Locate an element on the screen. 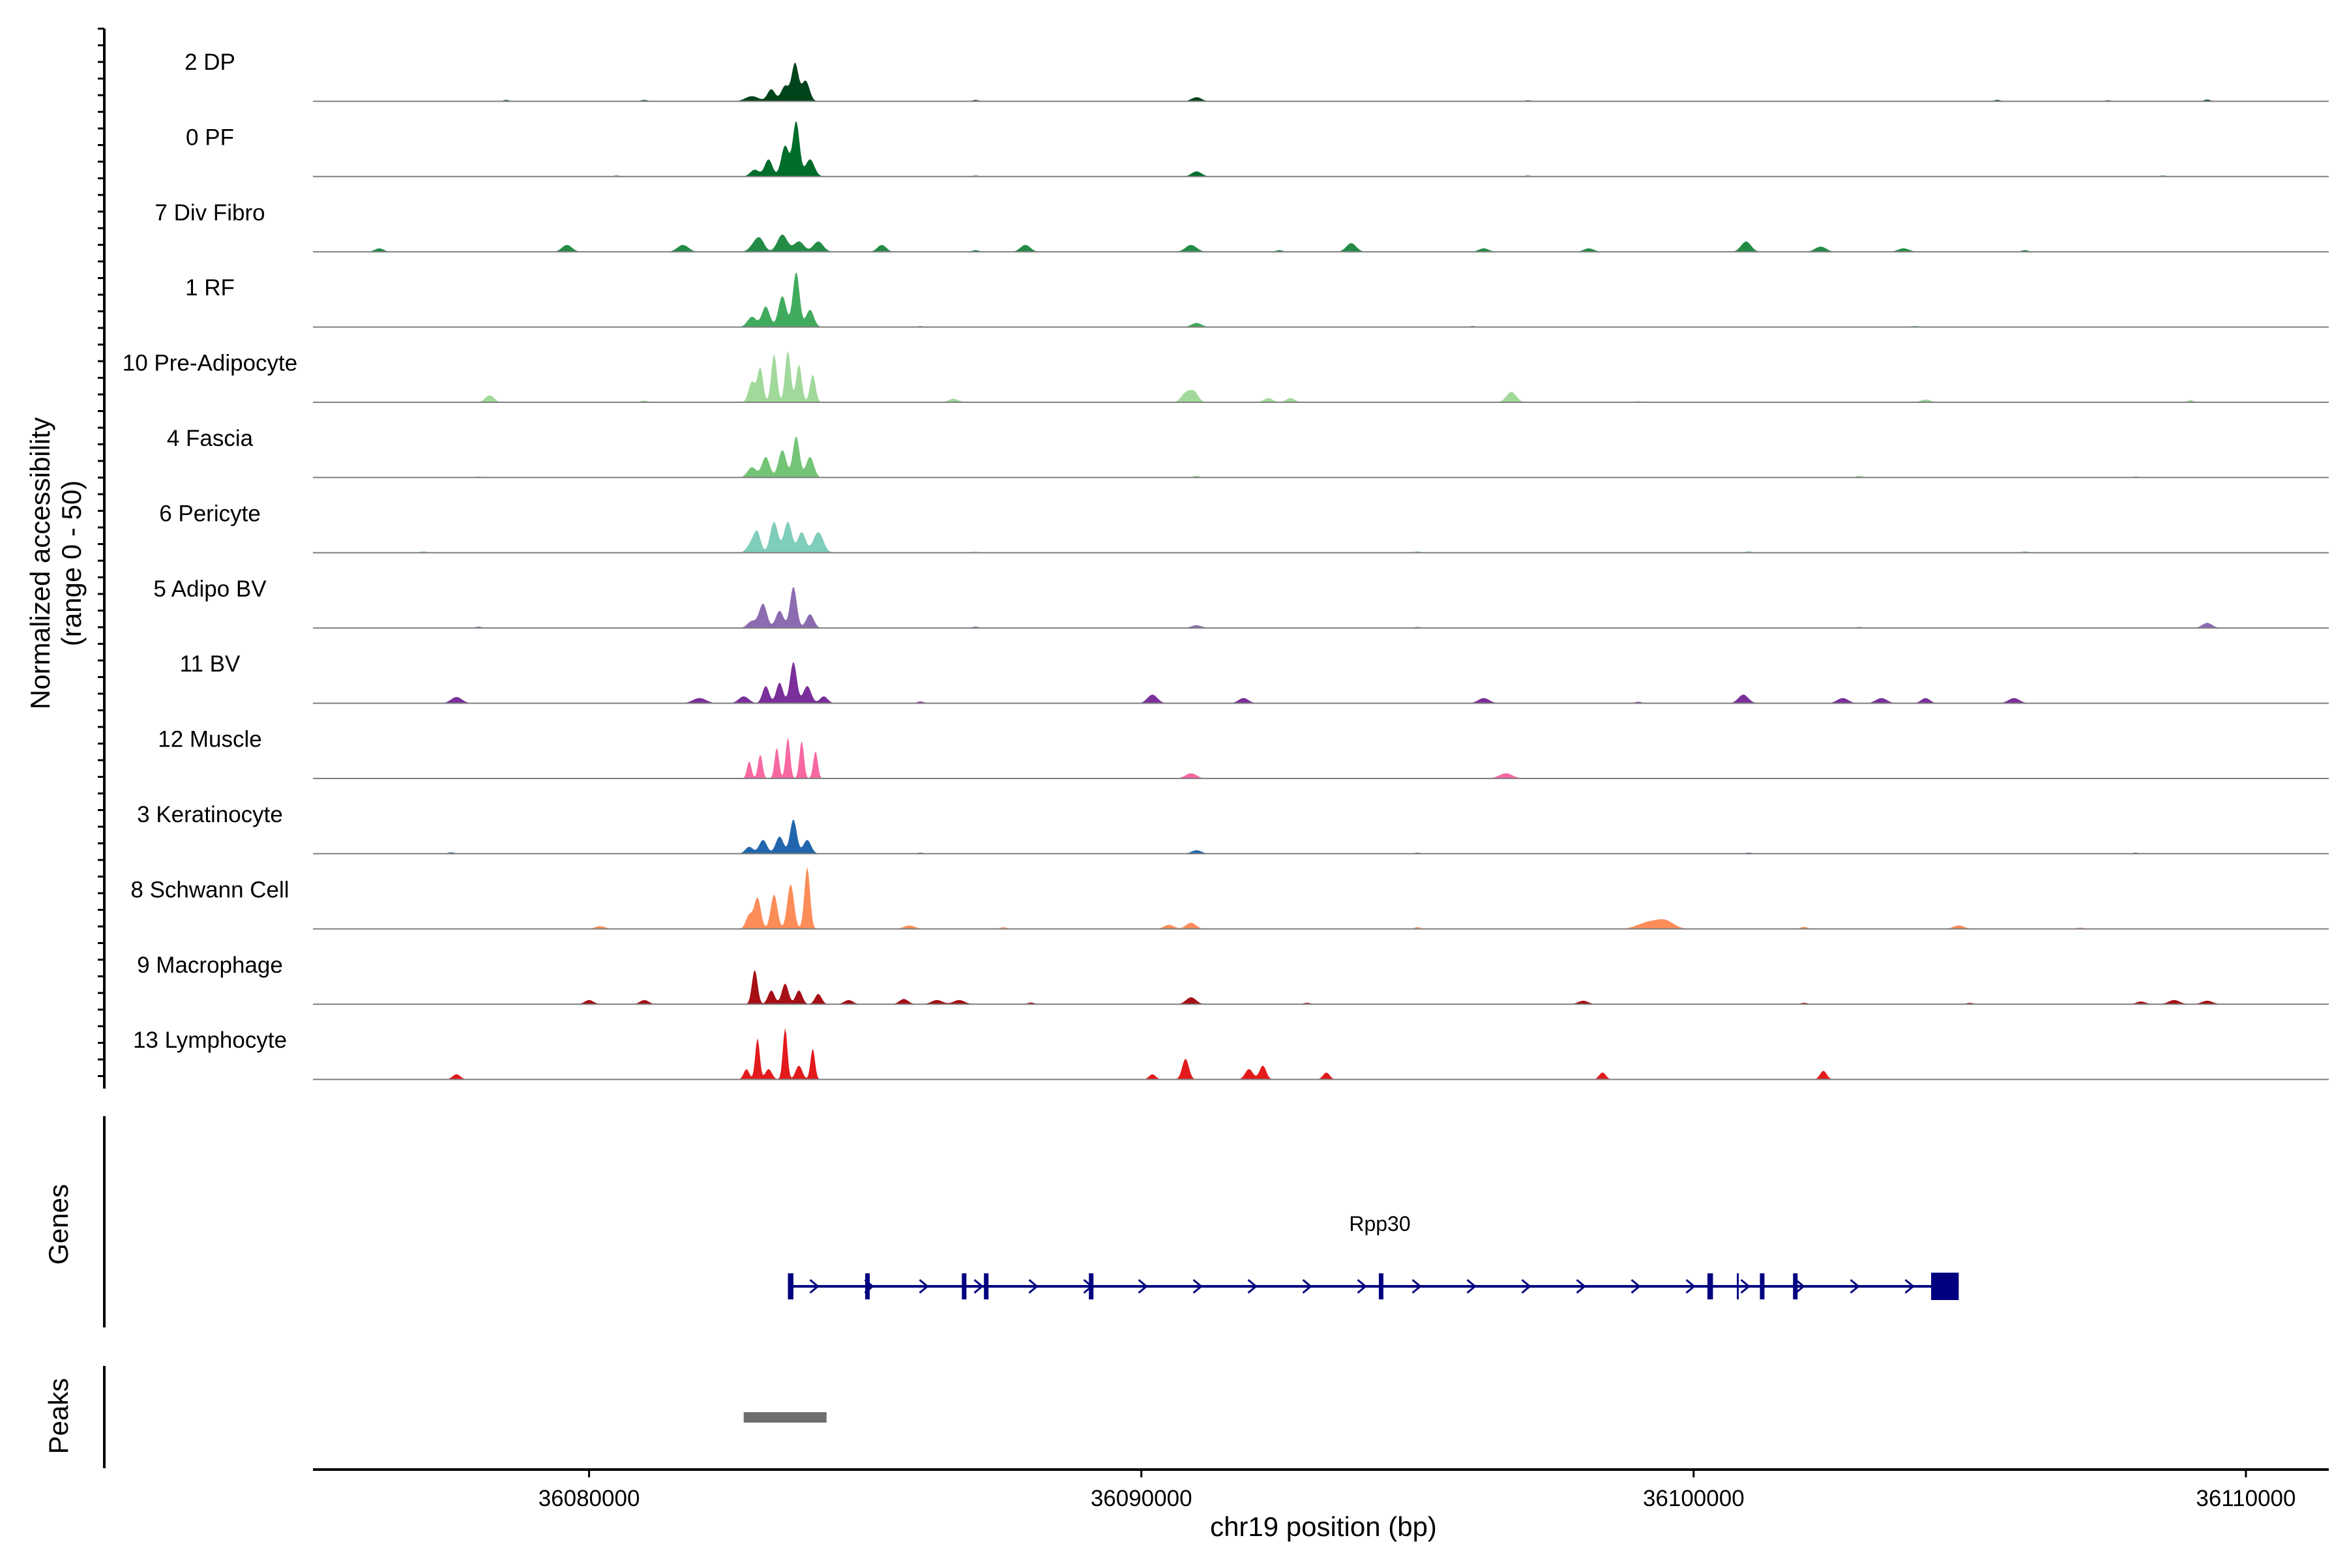  coverage-track: 10 Pre-Adipocyte is located at coordinates (1226, 377).